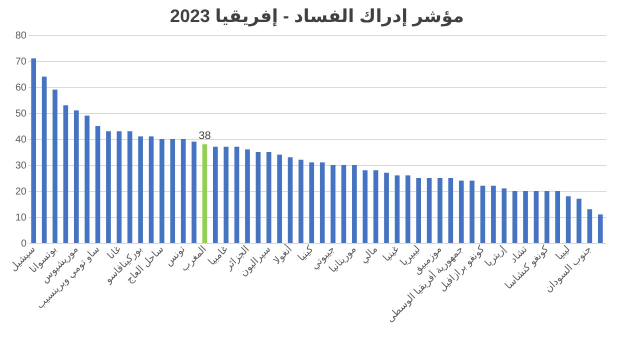 This screenshot has height=346, width=636. Describe the element at coordinates (21, 218) in the screenshot. I see `y-tick-label: 10` at that location.